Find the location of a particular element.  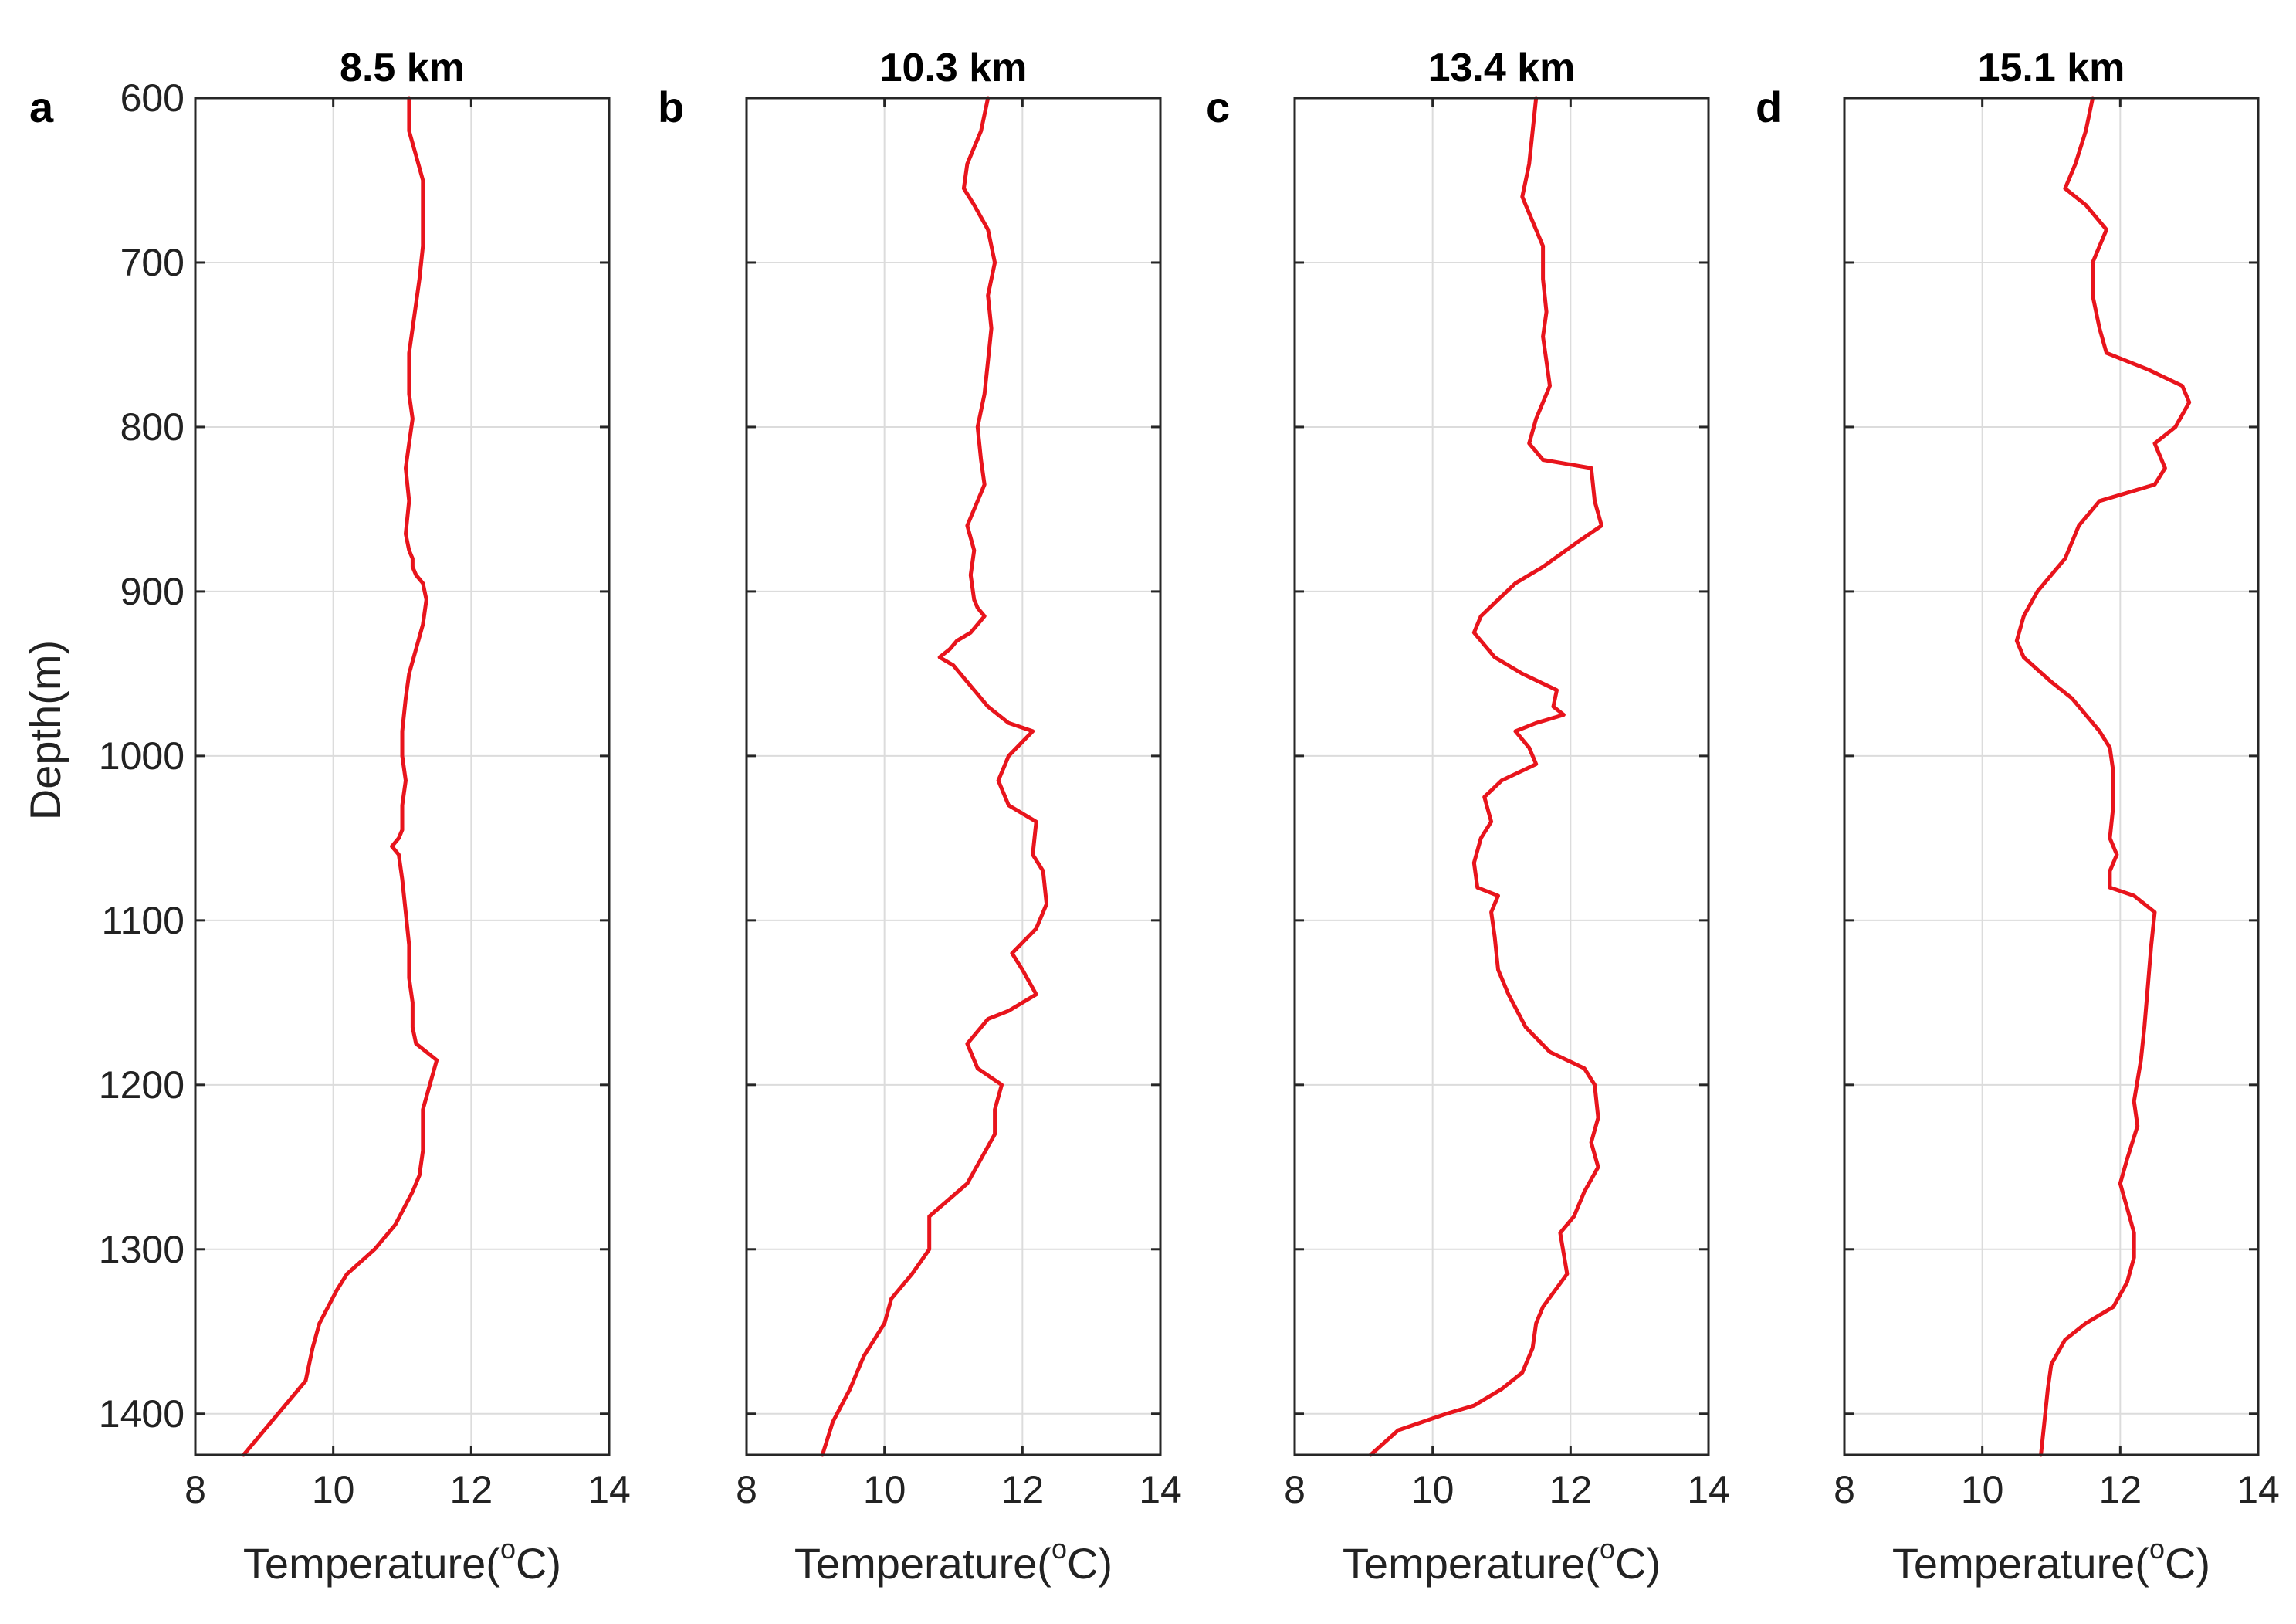

panel-title: 10.3 km is located at coordinates (954, 68).